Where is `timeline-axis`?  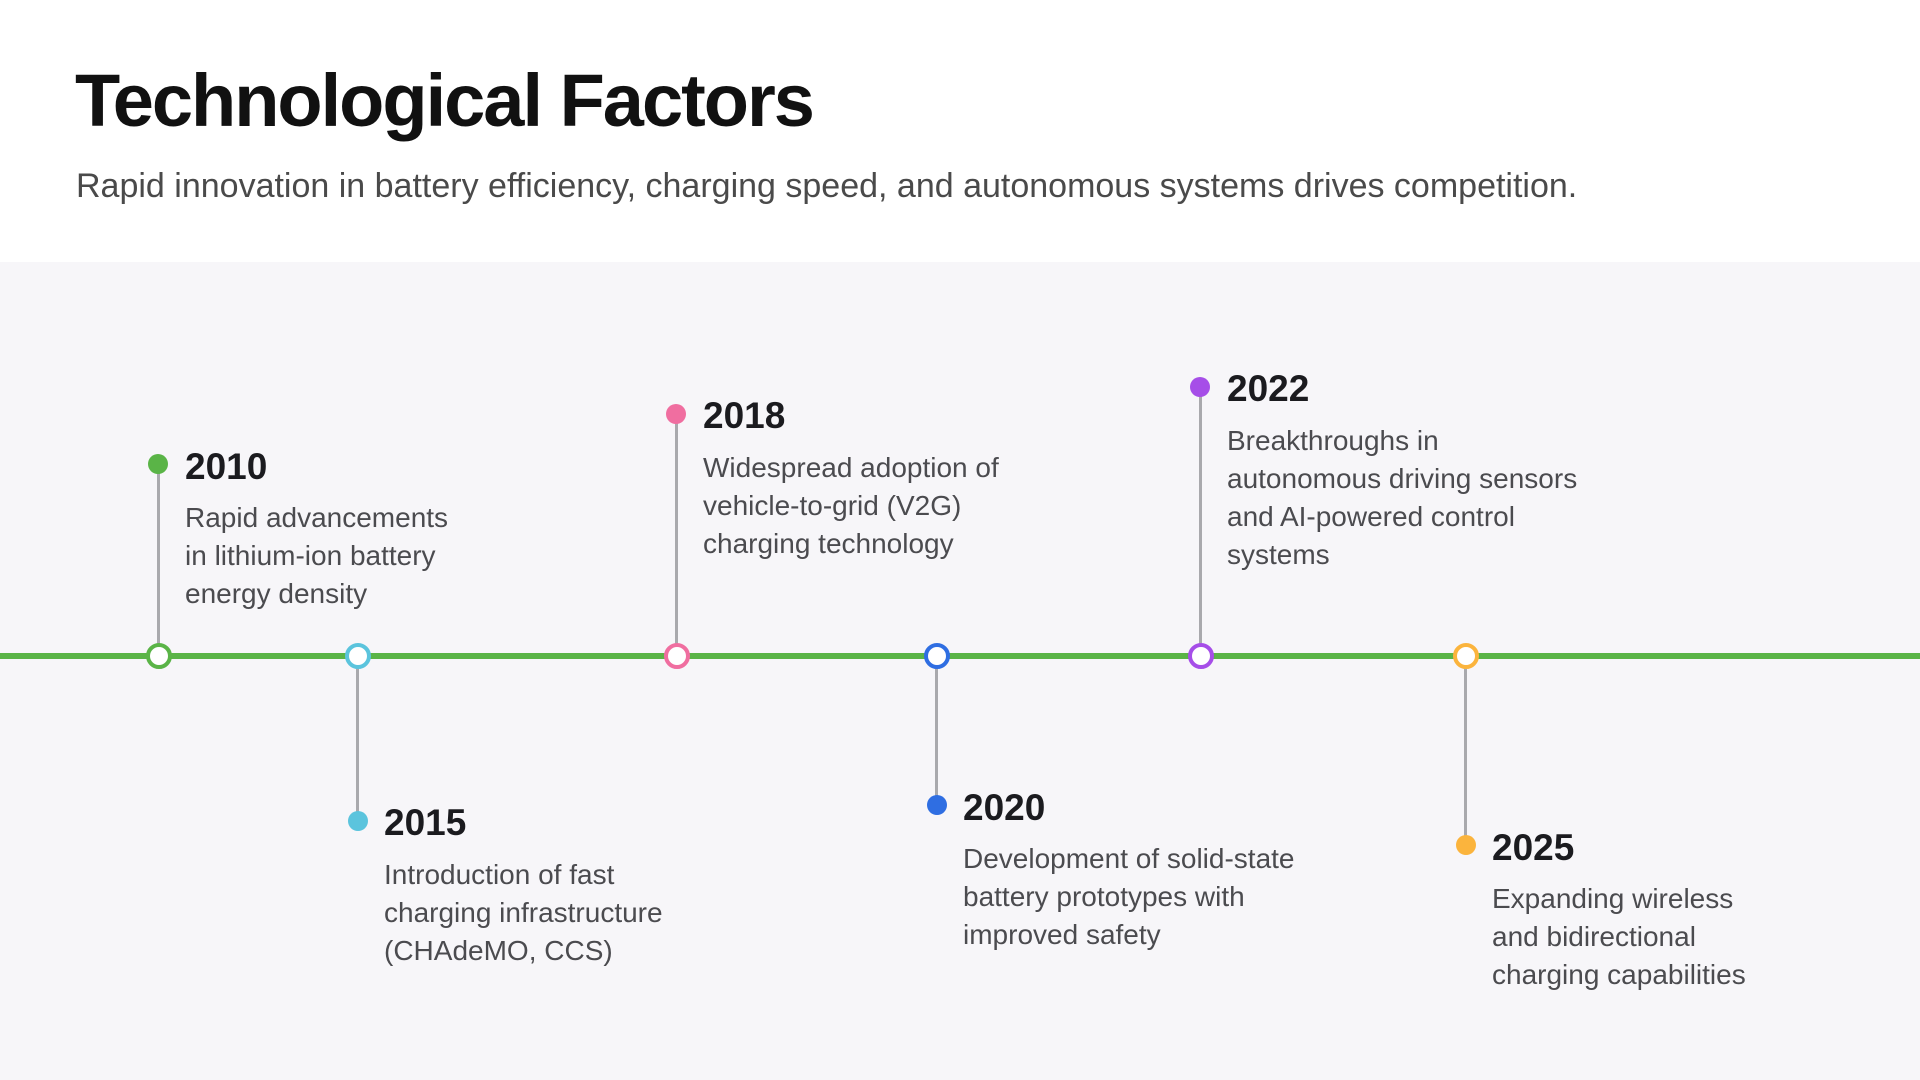 timeline-axis is located at coordinates (960, 656).